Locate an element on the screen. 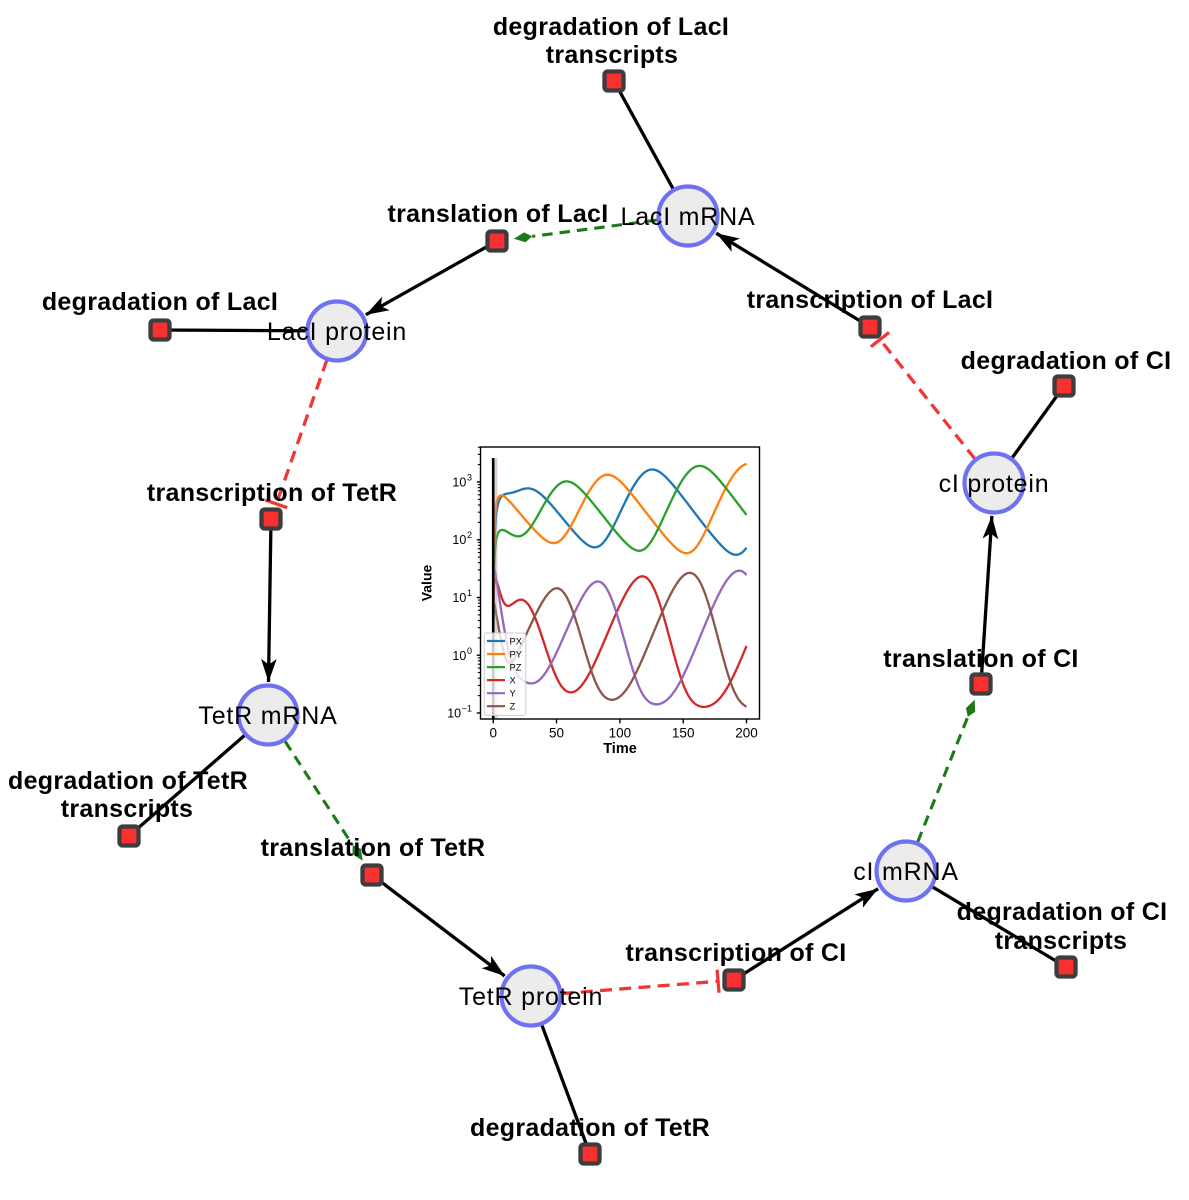 The height and width of the screenshot is (1200, 1189). svg-text: Time is located at coordinates (620, 749).